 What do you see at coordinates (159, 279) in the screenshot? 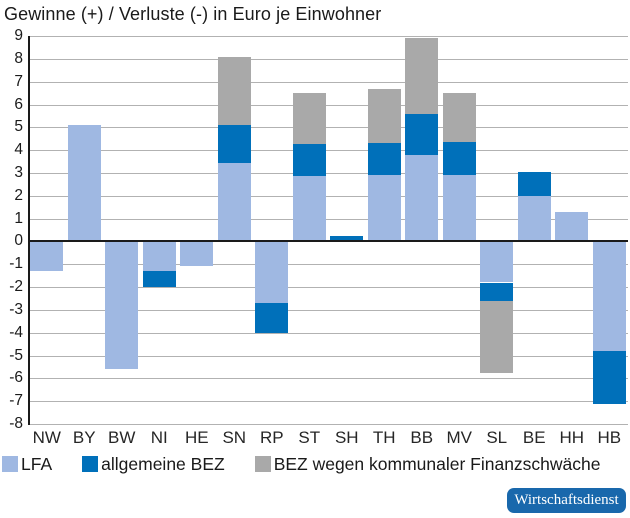
I see `bar-NI-allgemeine-bez` at bounding box center [159, 279].